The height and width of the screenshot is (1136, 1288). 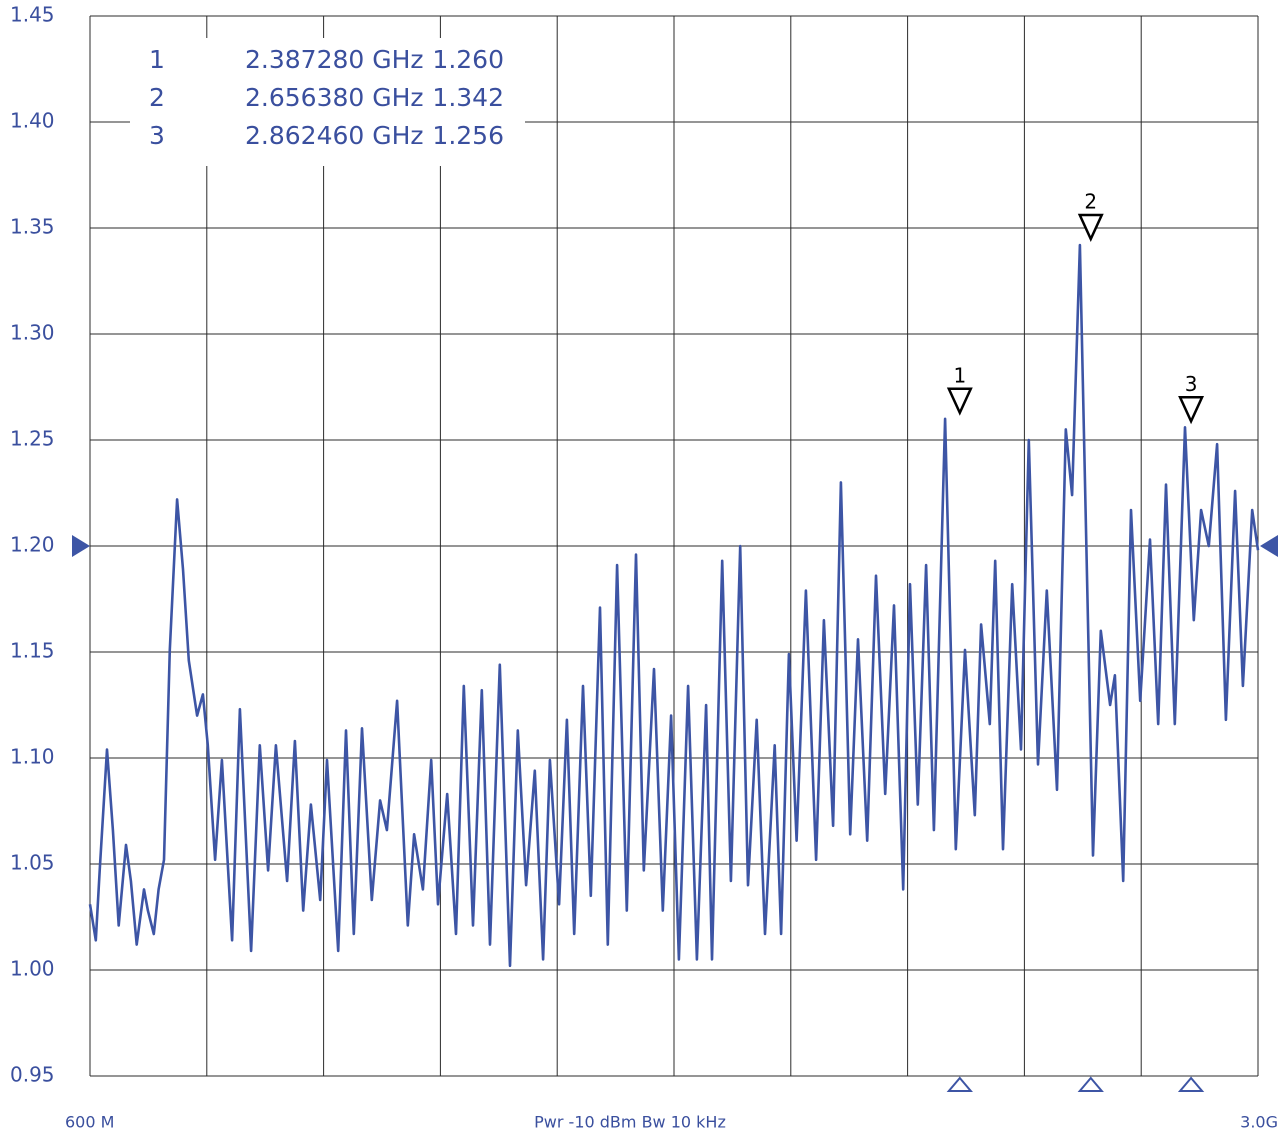 What do you see at coordinates (630, 1122) in the screenshot?
I see `footer: Pwr -10 dBm Bw 10 kHz` at bounding box center [630, 1122].